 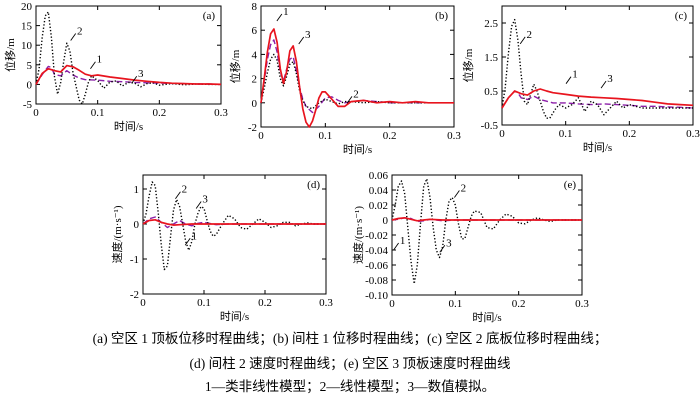 I want to click on y-tick-label: 2, so click(x=255, y=80).